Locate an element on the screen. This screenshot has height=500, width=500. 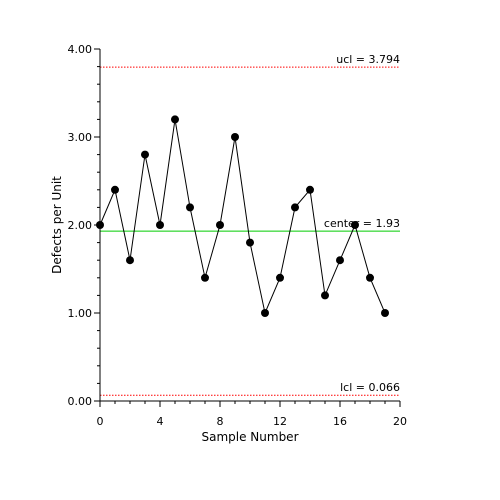
x-tick-label: 20 is located at coordinates (400, 421).